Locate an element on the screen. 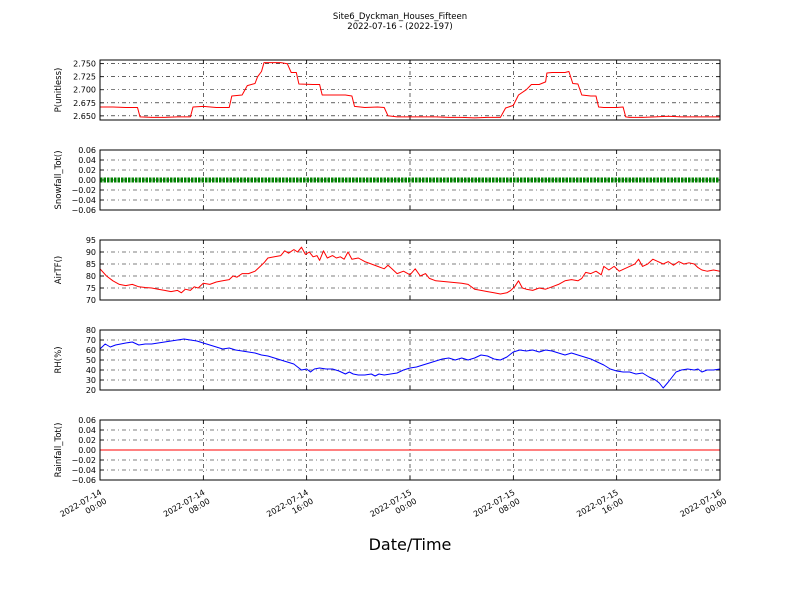  y-tick-label: 95 is located at coordinates (91, 240).